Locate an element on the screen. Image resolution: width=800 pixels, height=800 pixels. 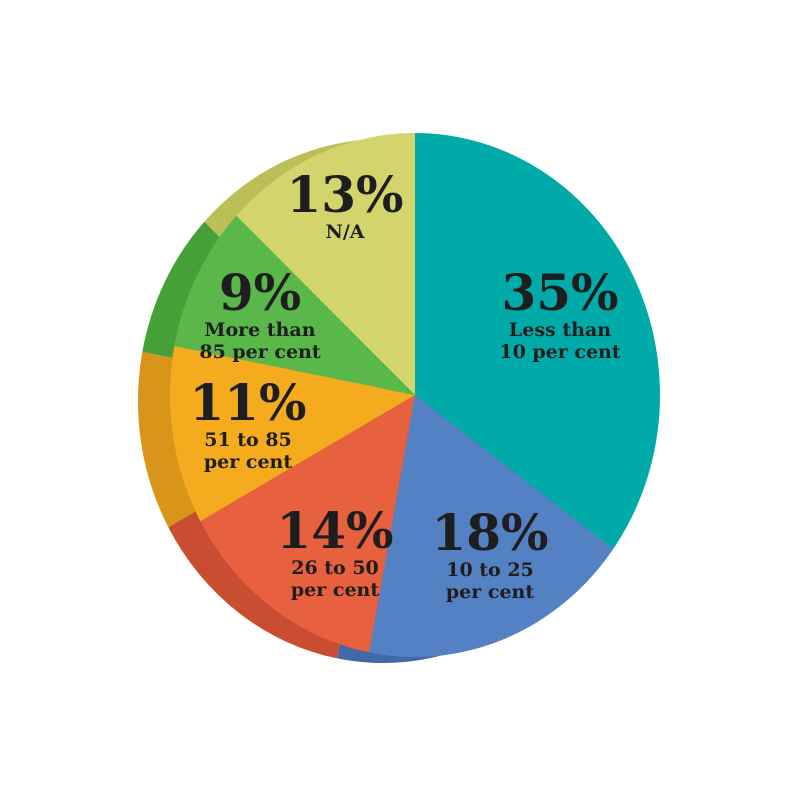
slice-percent-label: 11% is located at coordinates (247, 402).